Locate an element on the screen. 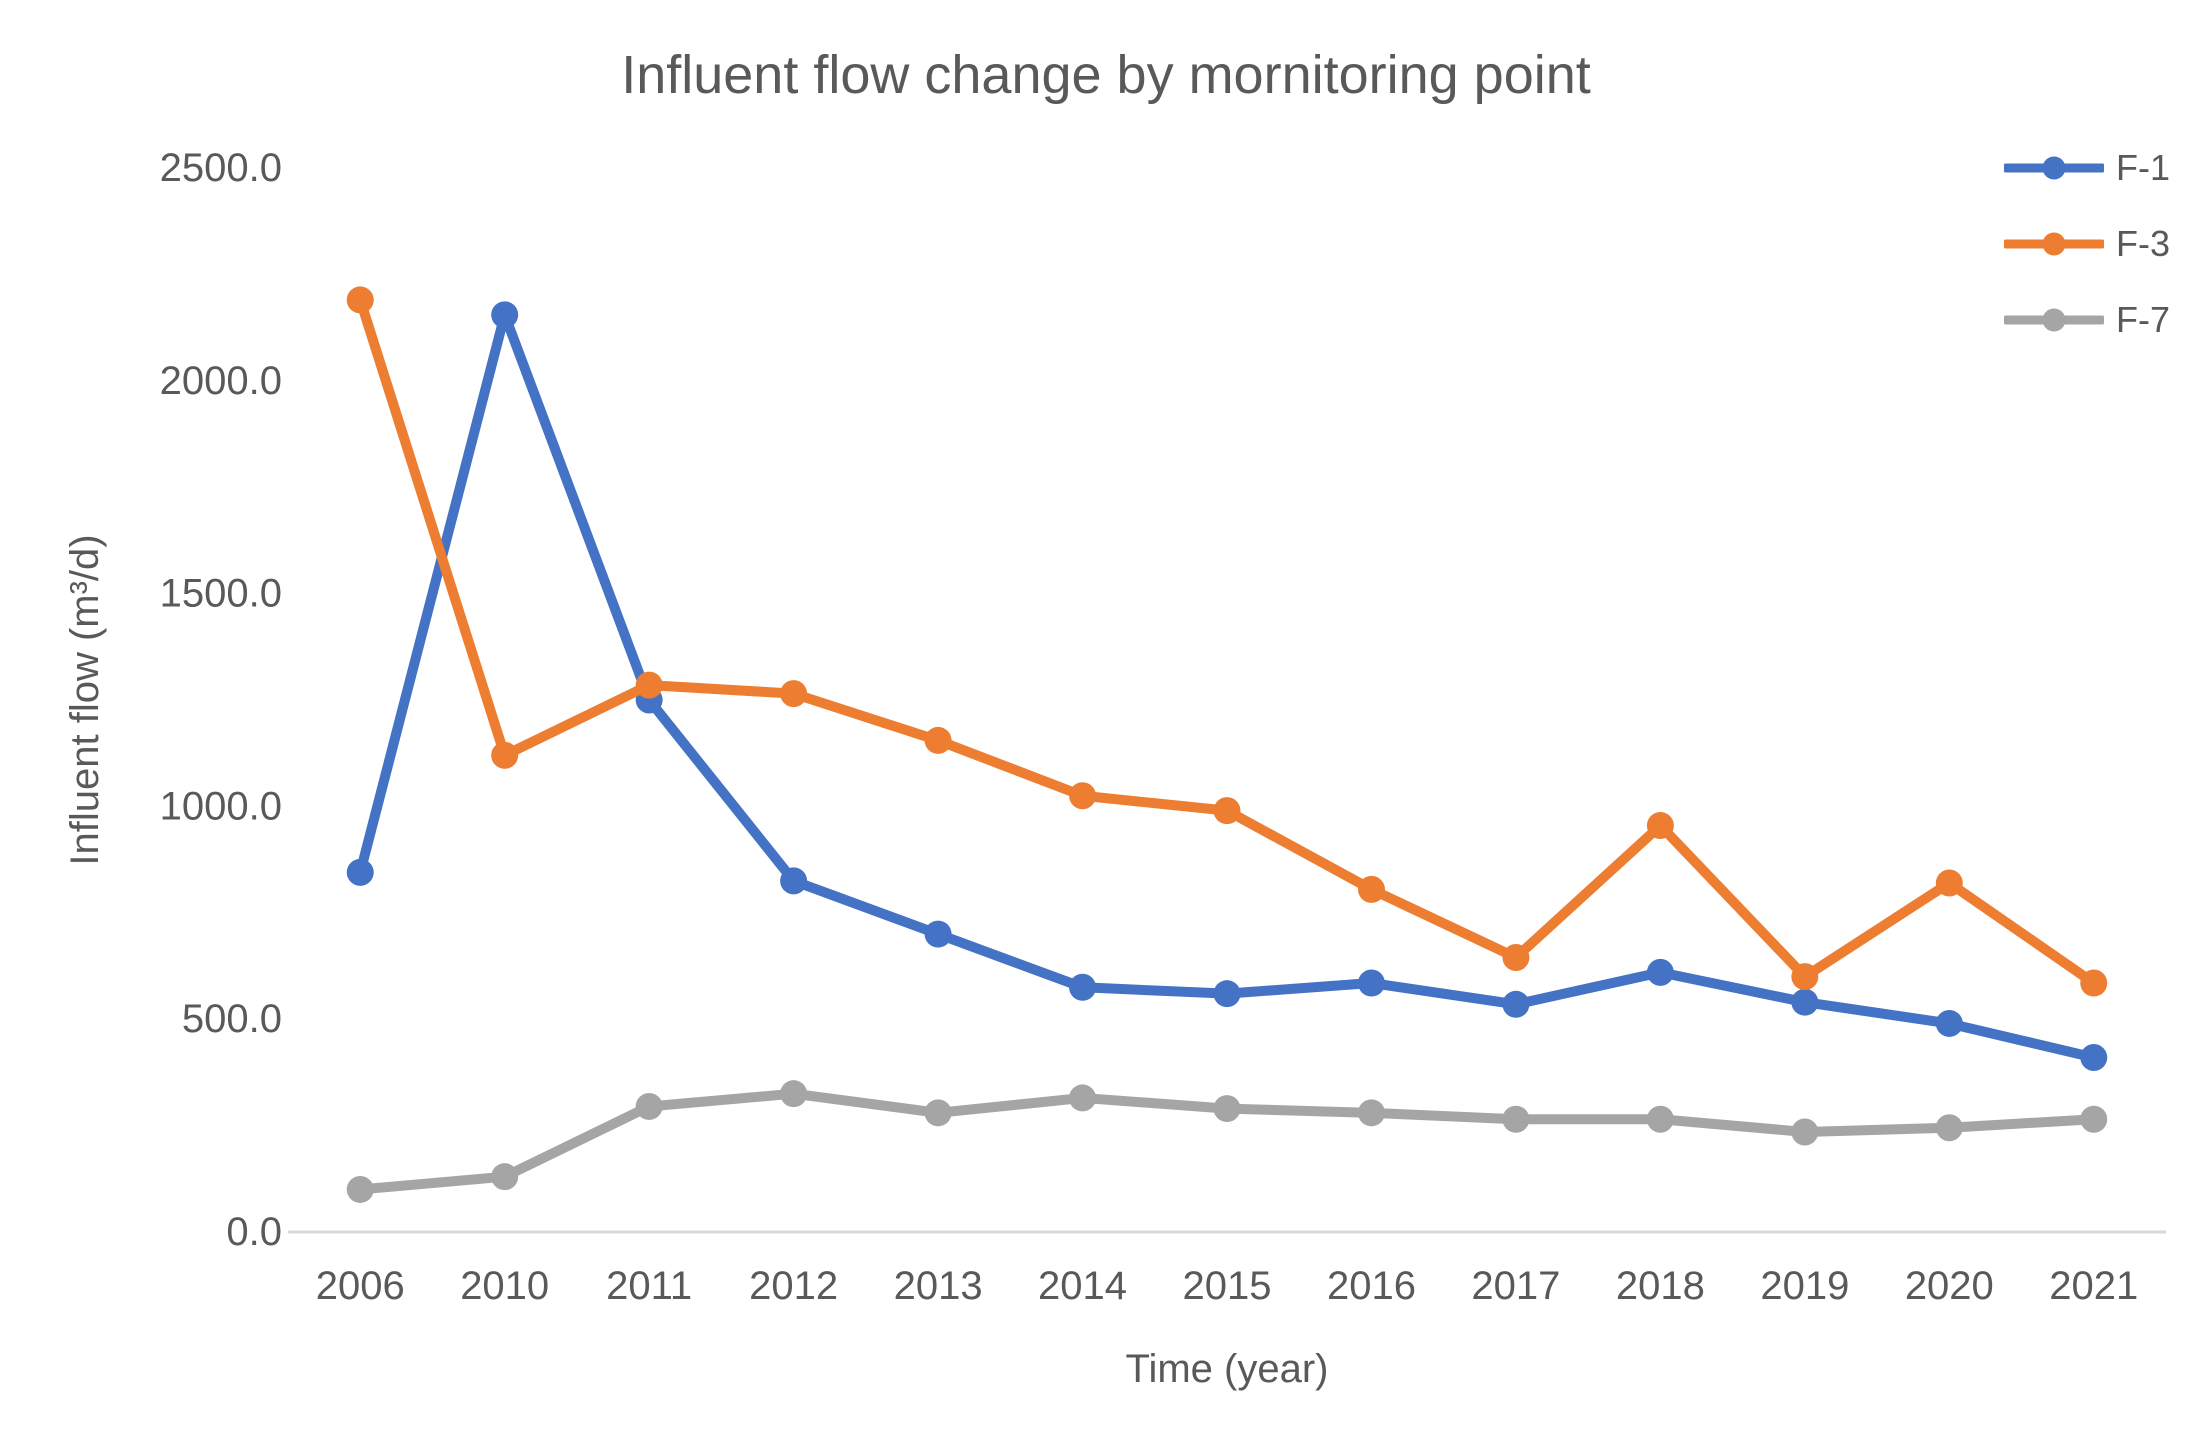  x-tick-label: 2017 is located at coordinates (1515, 1286).